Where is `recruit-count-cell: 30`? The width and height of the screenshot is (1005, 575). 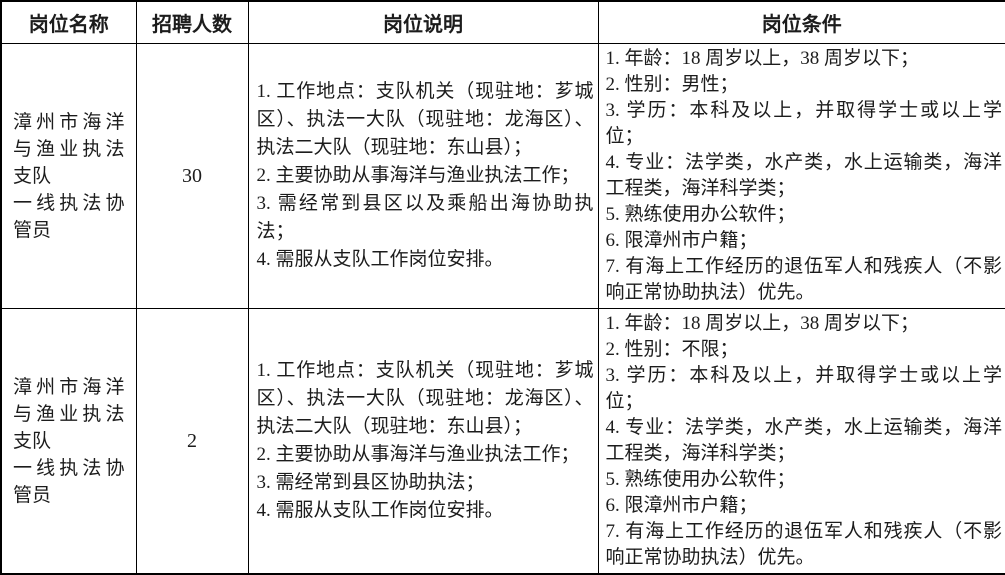
recruit-count-cell: 30 is located at coordinates (192, 176).